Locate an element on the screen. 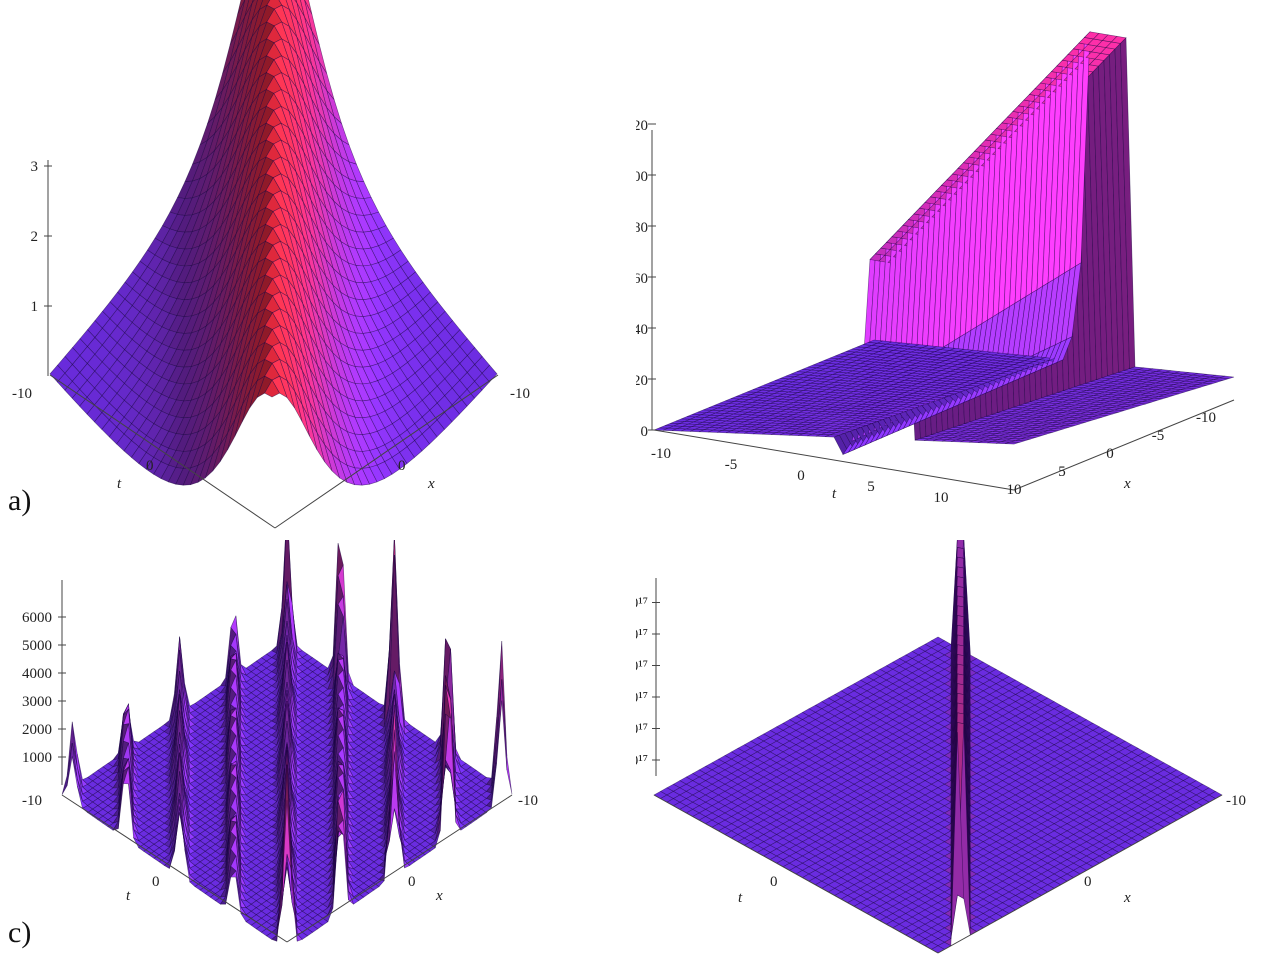 The image size is (1273, 957). z-tick-label: 2 is located at coordinates (35, 237).